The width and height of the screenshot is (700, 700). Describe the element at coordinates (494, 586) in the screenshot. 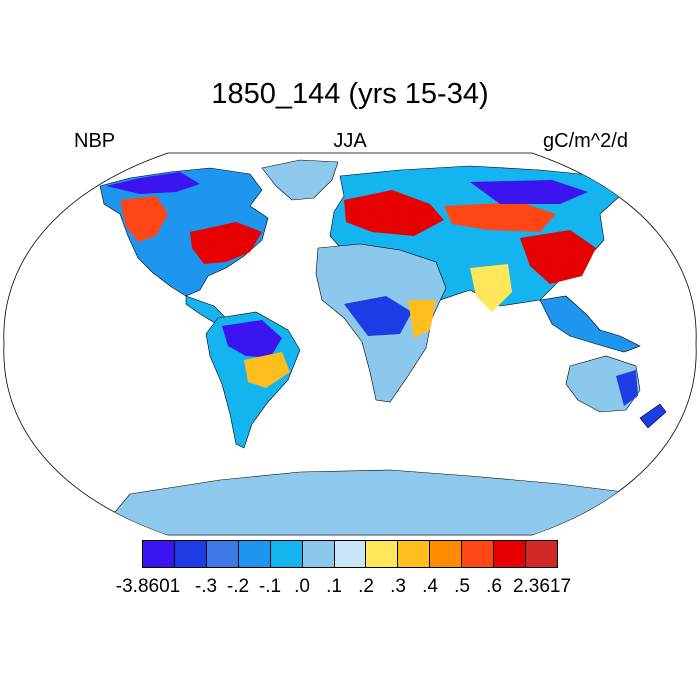

I see `colorbar-label: .6` at that location.